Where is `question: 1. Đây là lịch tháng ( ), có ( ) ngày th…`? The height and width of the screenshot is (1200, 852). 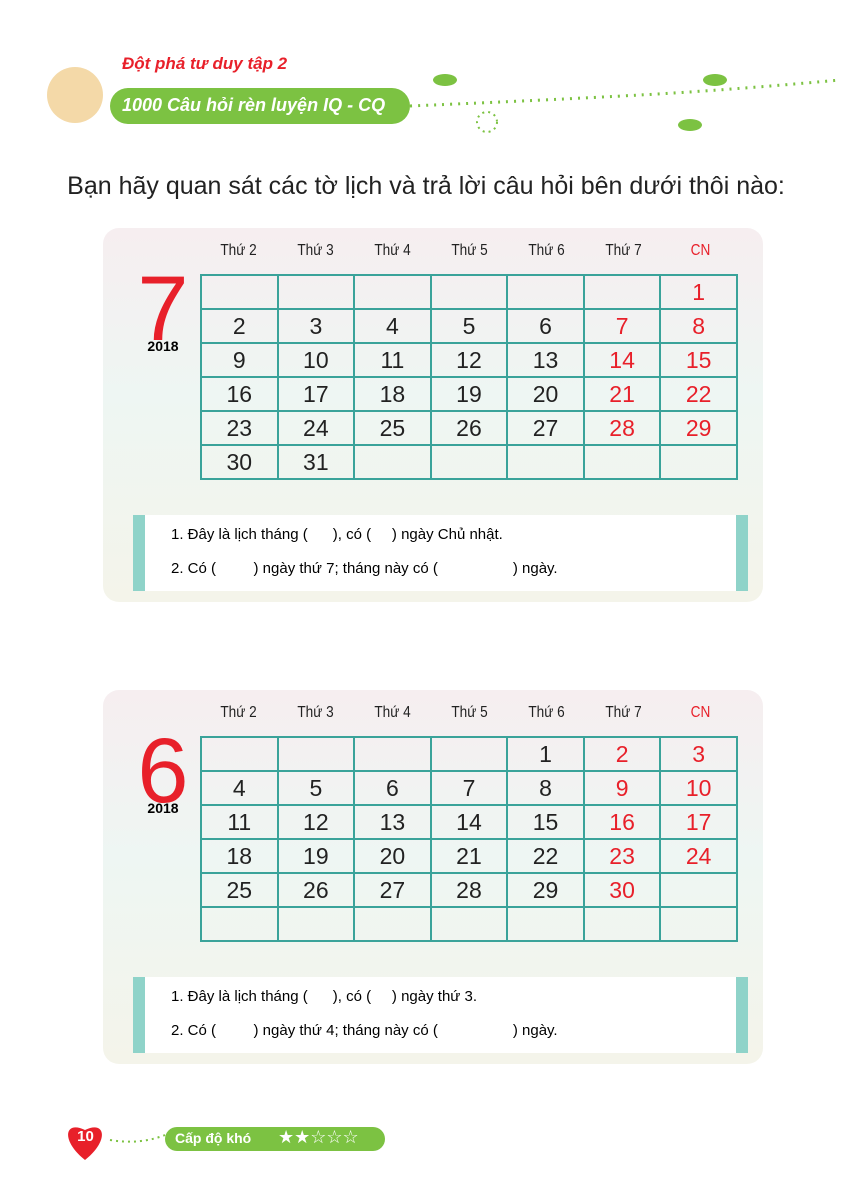 question: 1. Đây là lịch tháng ( ), có ( ) ngày th… is located at coordinates (324, 996).